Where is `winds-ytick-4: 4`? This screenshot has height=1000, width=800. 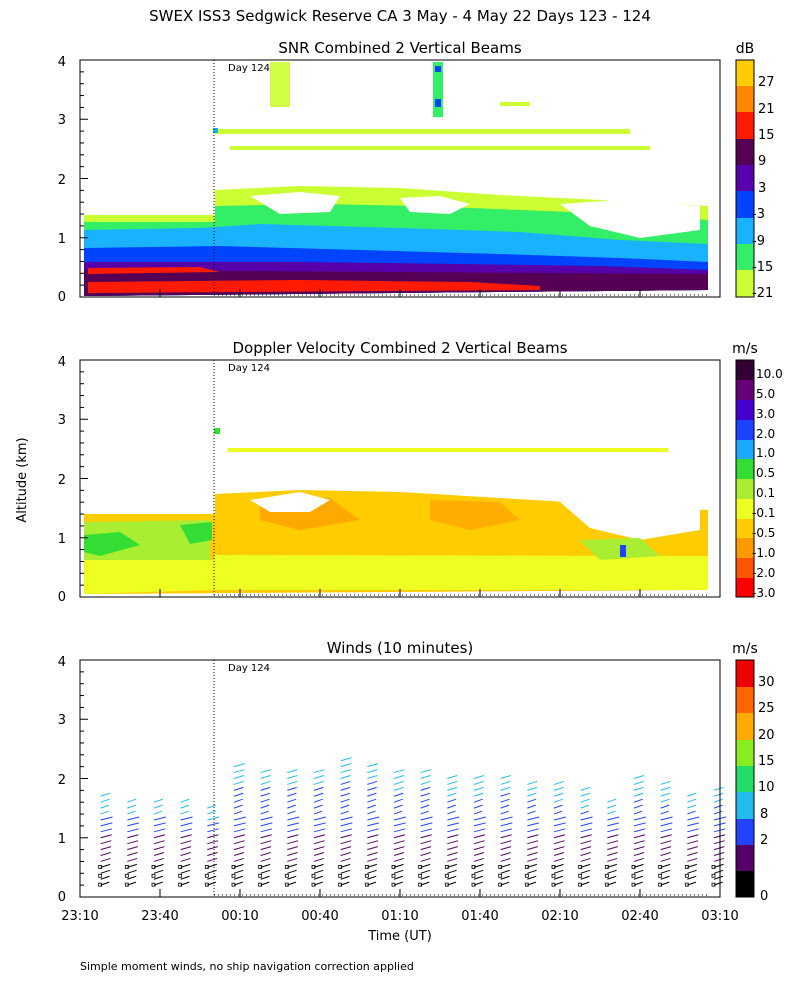 winds-ytick-4: 4 is located at coordinates (62, 662).